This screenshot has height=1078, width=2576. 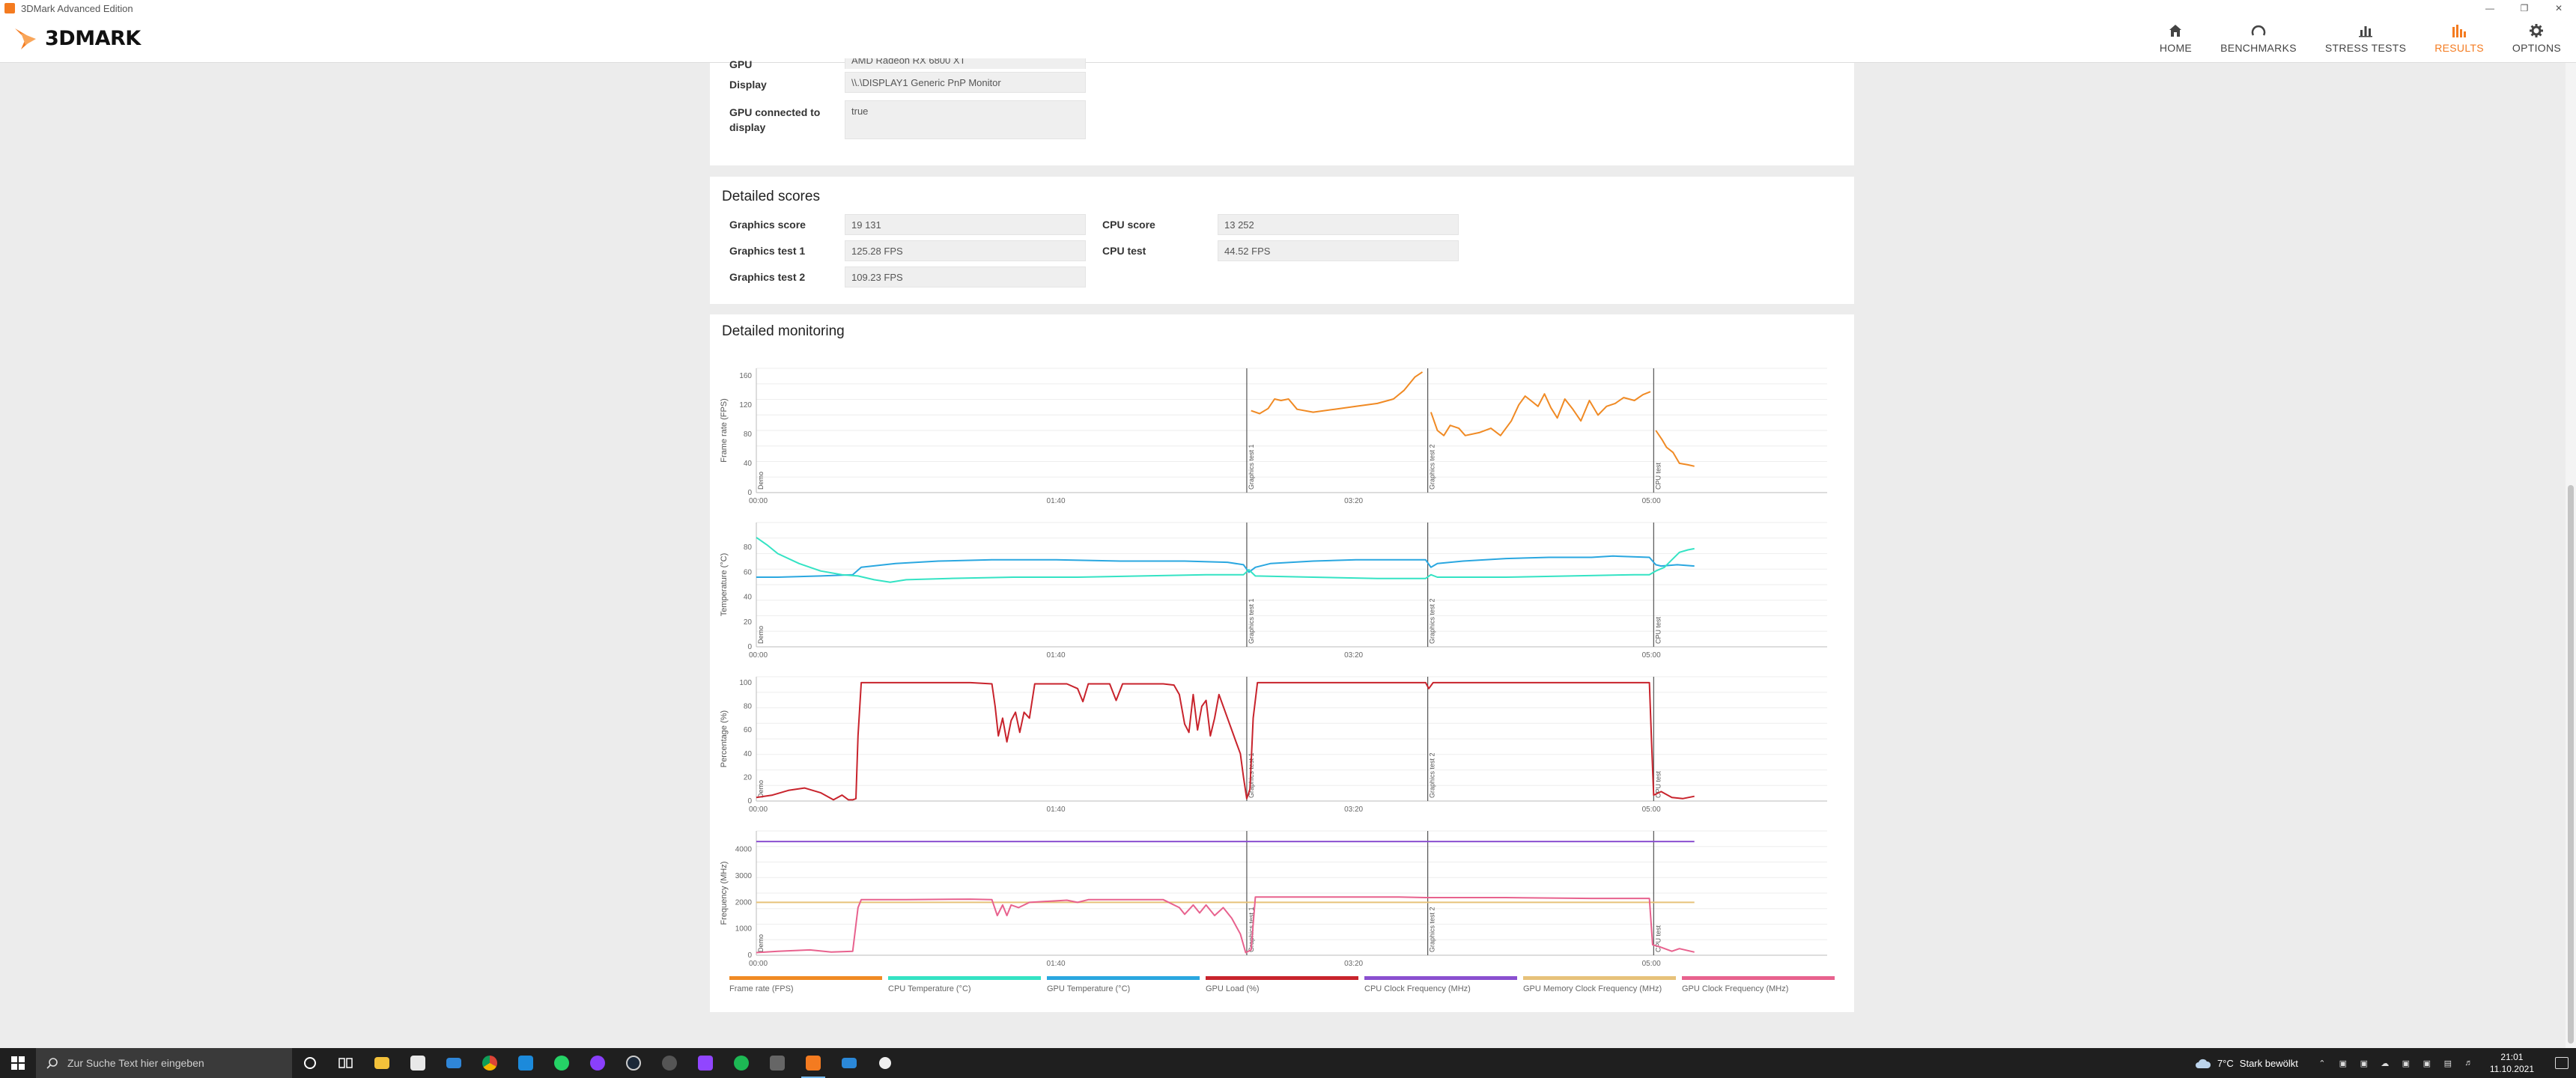 I want to click on chrome-icon, so click(x=490, y=1063).